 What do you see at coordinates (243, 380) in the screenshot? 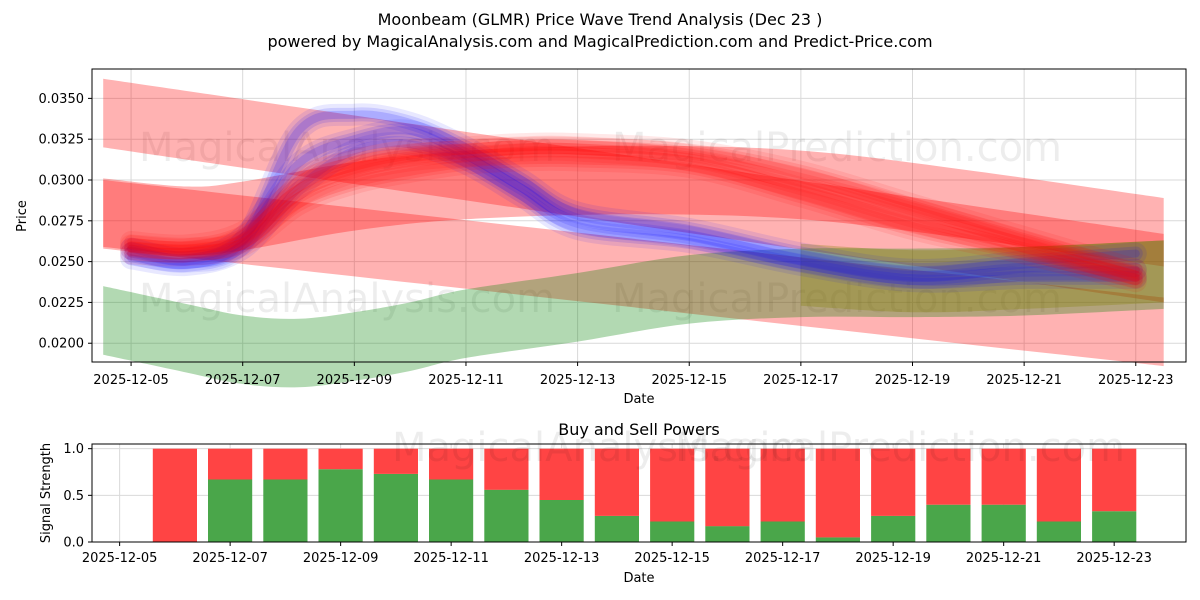
I see `price-x-tick-label: 2025-12-07` at bounding box center [243, 380].